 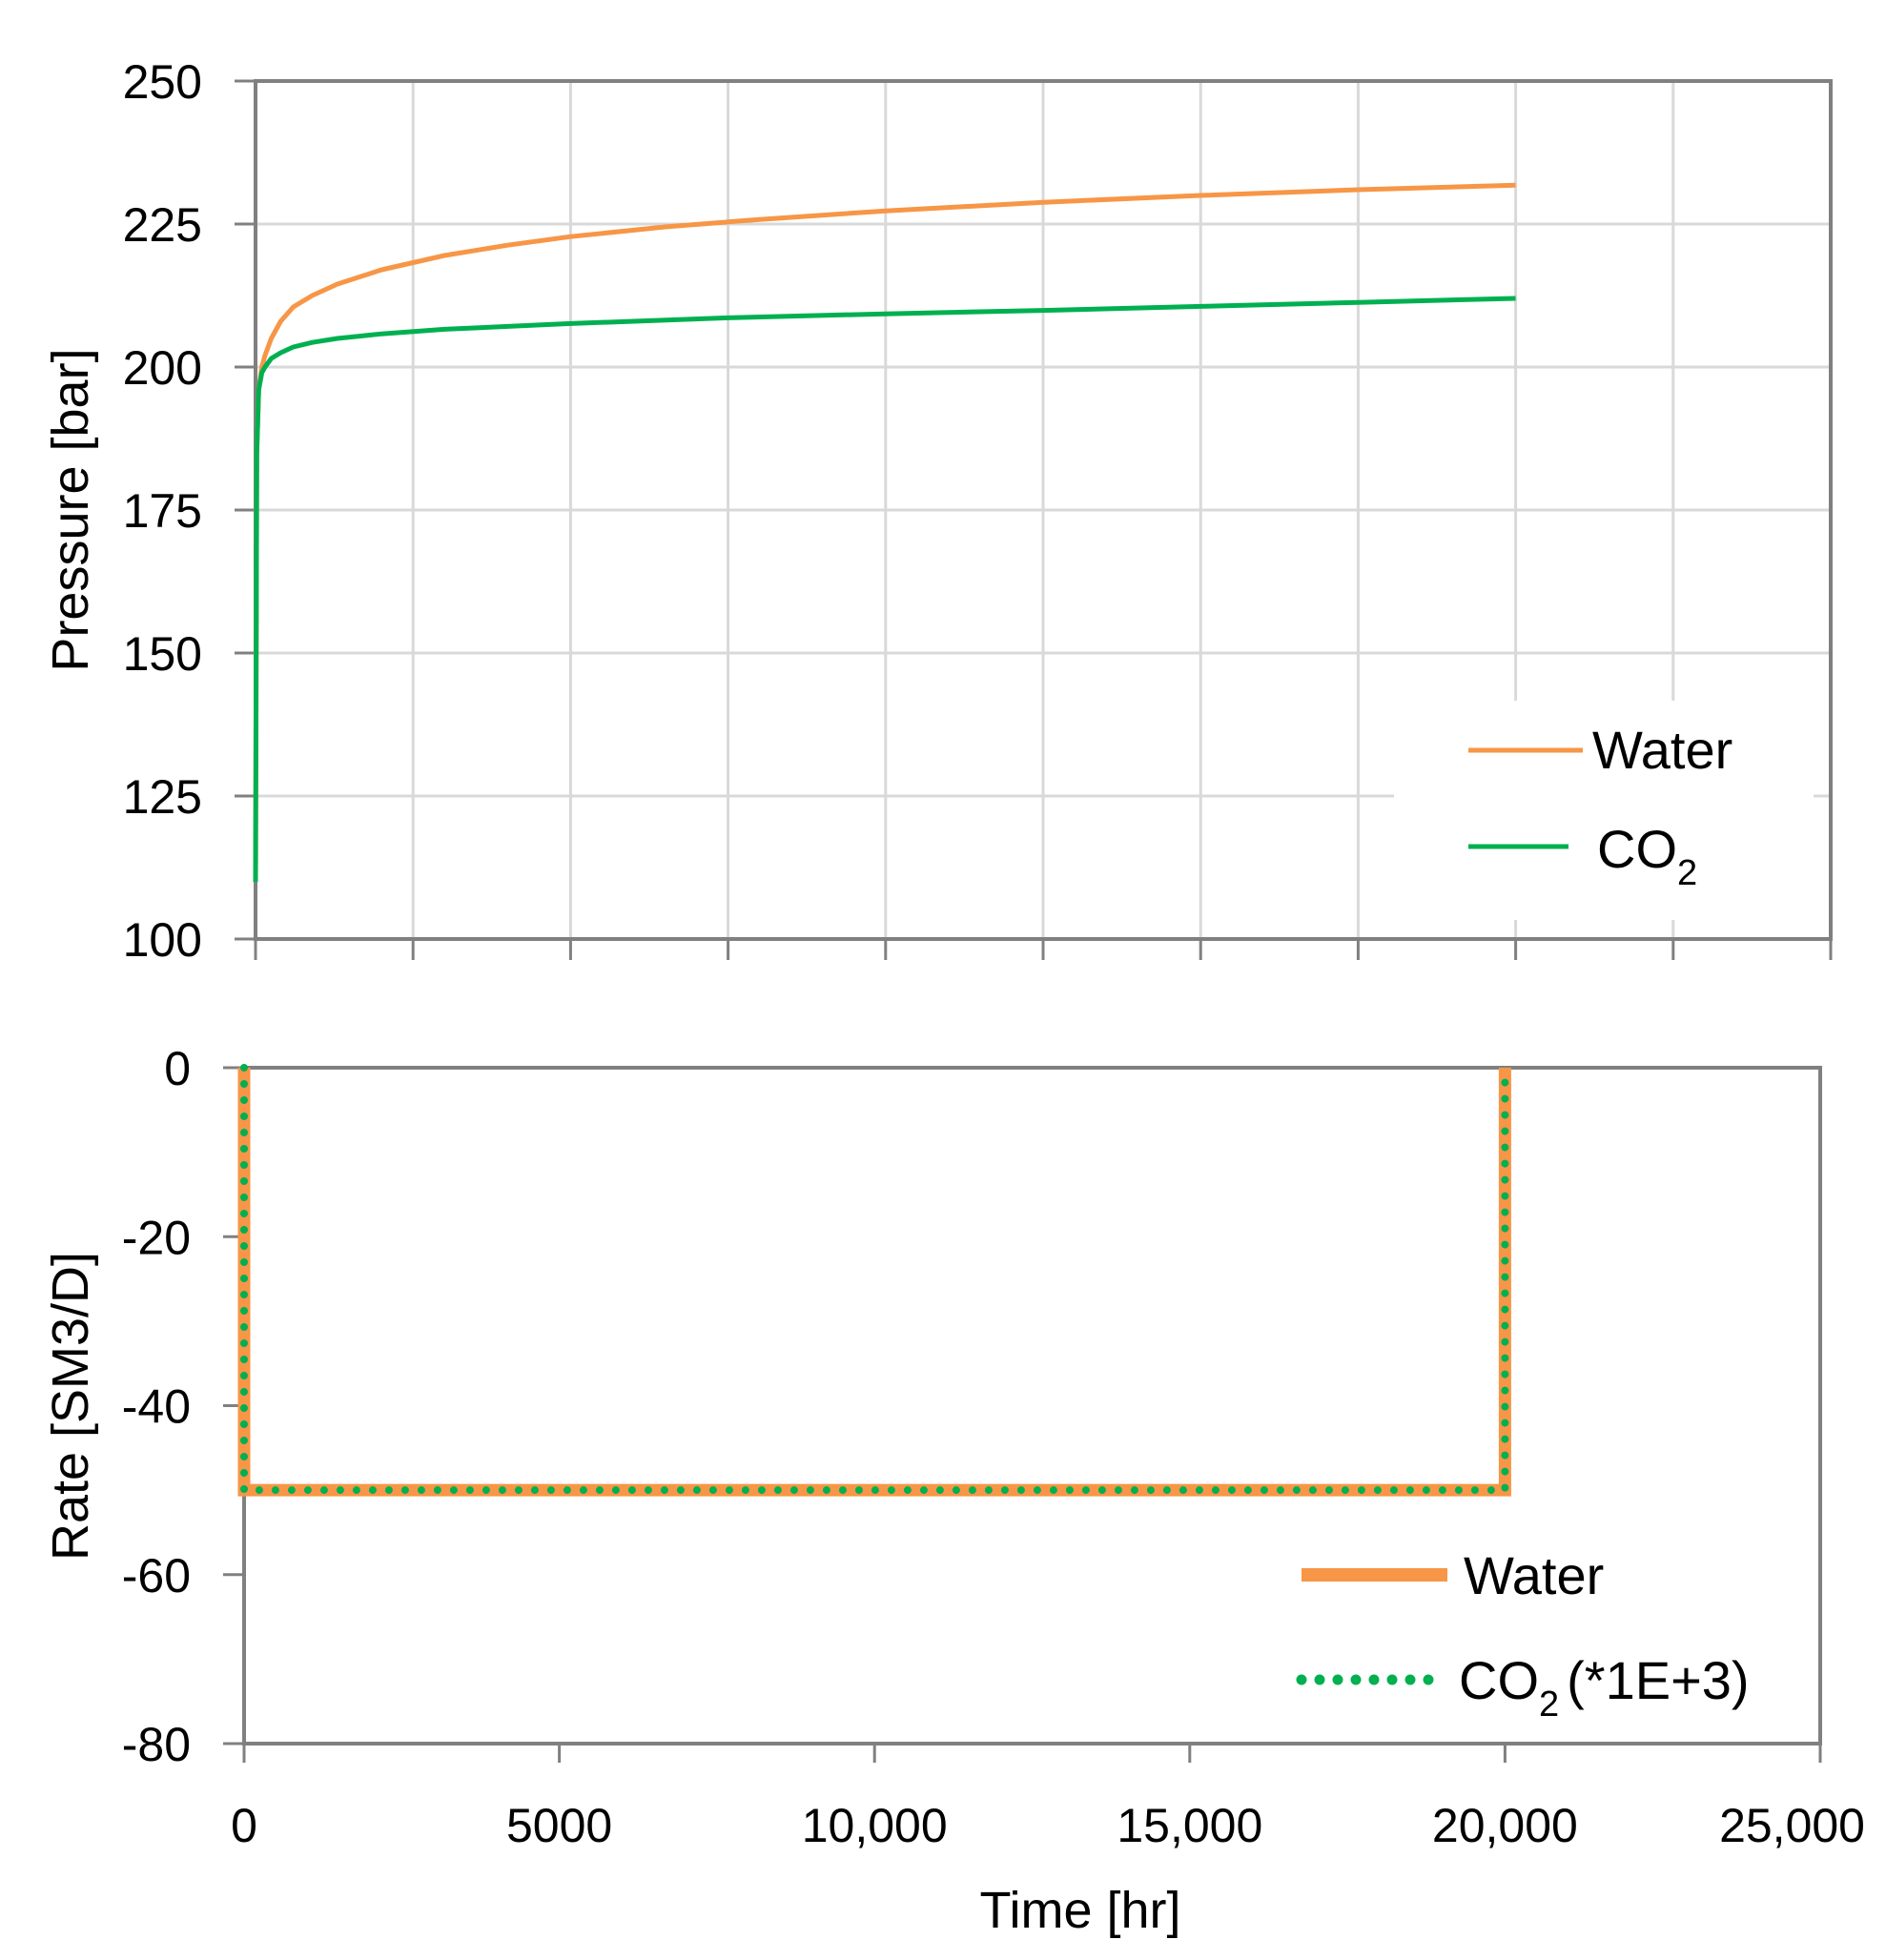 What do you see at coordinates (559, 1825) in the screenshot?
I see `rate-x-tick-label: 5000` at bounding box center [559, 1825].